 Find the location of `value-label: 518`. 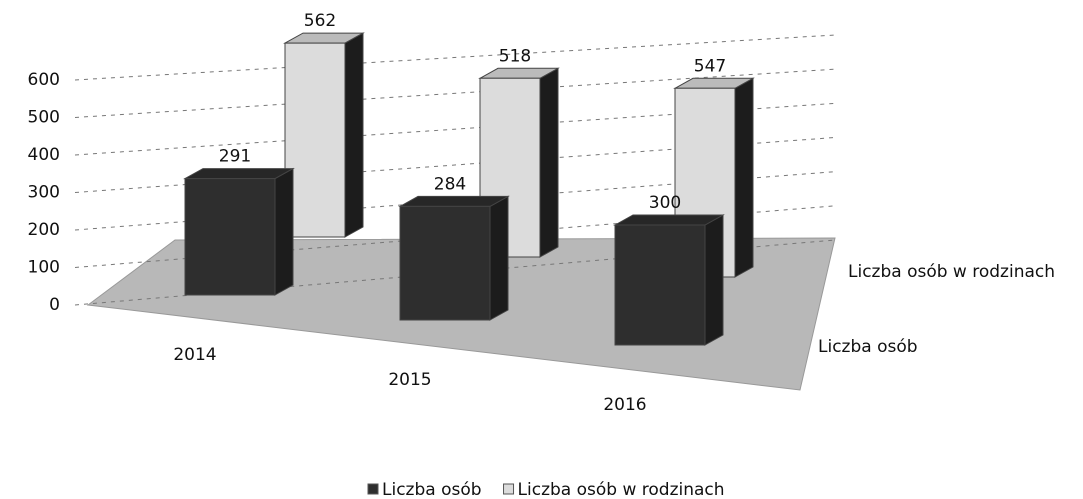

value-label: 518 is located at coordinates (515, 56).